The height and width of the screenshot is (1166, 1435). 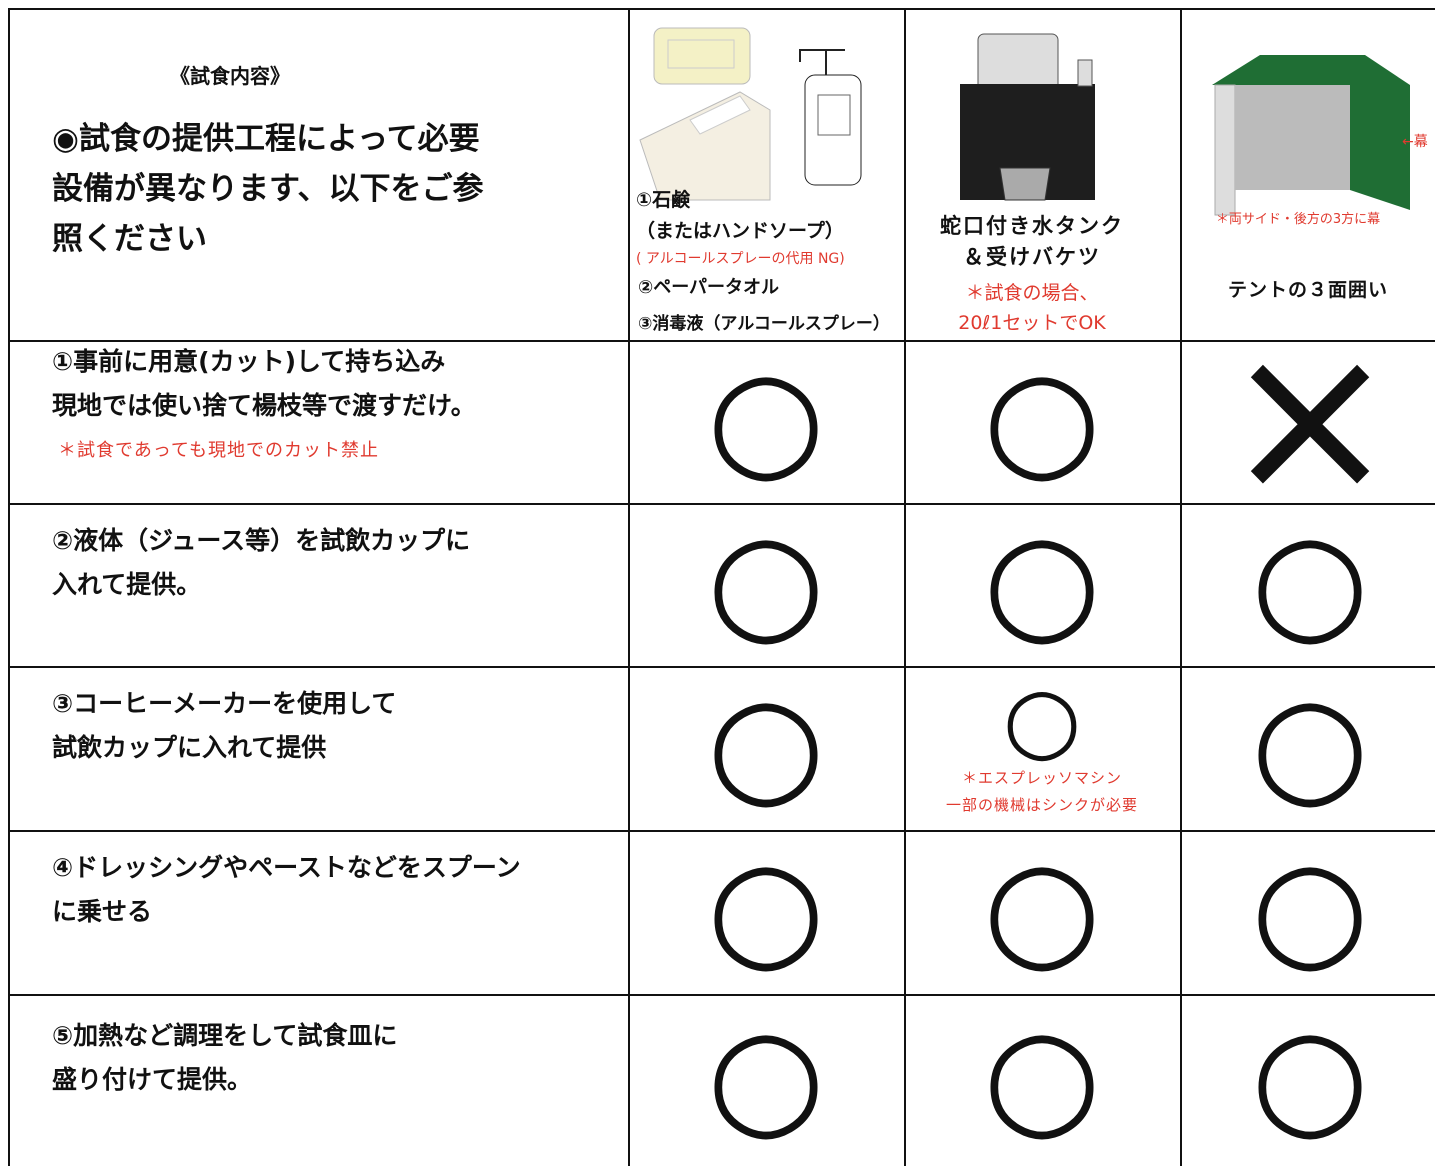 I want to click on mark-note: 一部の機械はシンクが必要, so click(x=1042, y=805).